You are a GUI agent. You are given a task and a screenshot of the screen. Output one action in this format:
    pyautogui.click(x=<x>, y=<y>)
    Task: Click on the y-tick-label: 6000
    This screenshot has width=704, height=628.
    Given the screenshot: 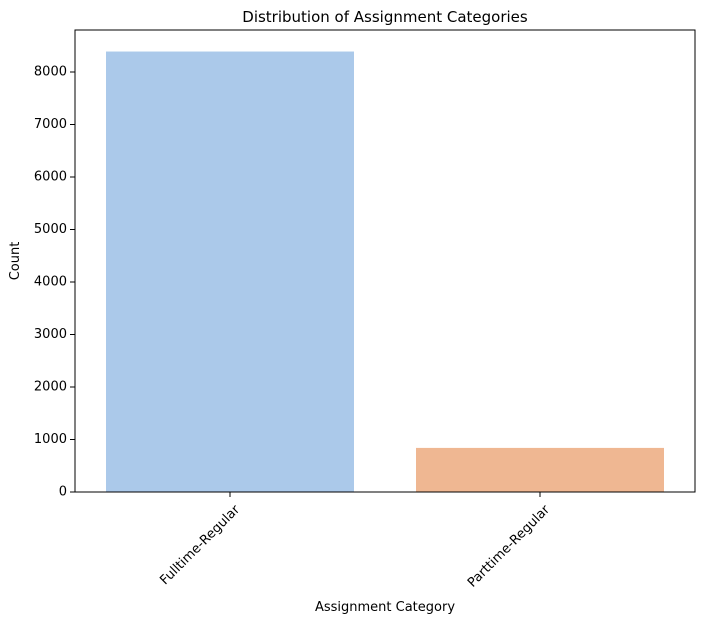 What is the action you would take?
    pyautogui.click(x=50, y=177)
    